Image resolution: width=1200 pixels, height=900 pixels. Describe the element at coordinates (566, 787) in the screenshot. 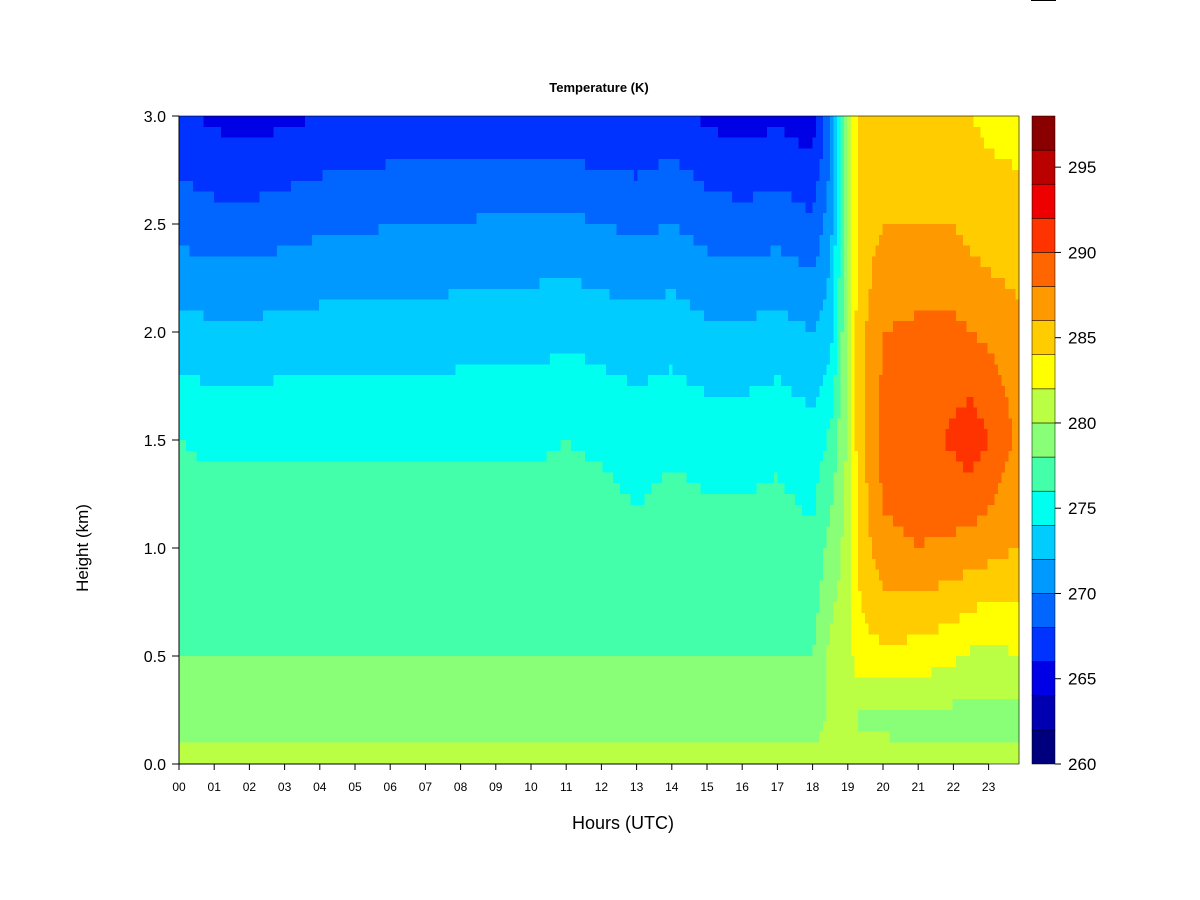

I see `x-tick-label: 11` at that location.